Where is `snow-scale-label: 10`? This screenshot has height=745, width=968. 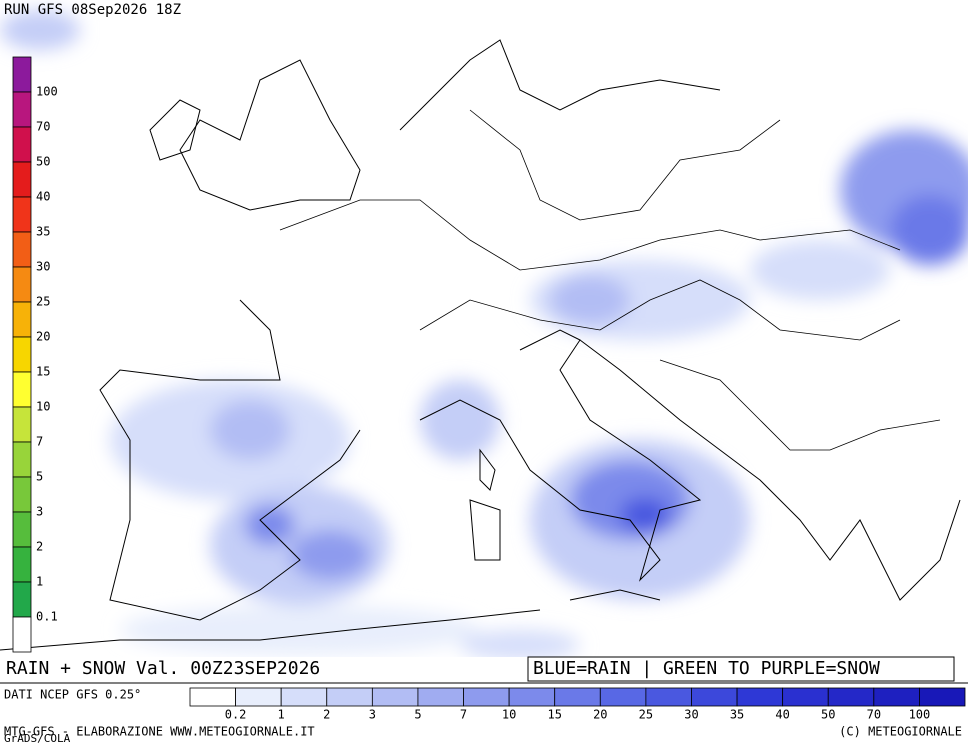
snow-scale-label: 10 is located at coordinates (43, 407).